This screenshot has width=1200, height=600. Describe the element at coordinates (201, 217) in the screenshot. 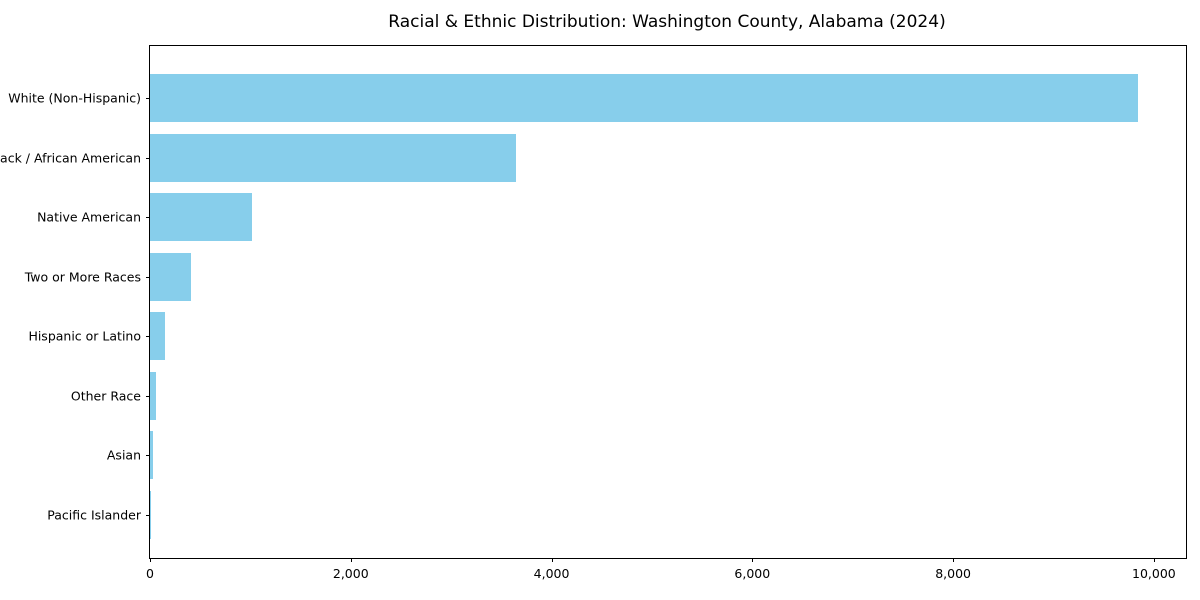

I see `bar-native-american` at that location.